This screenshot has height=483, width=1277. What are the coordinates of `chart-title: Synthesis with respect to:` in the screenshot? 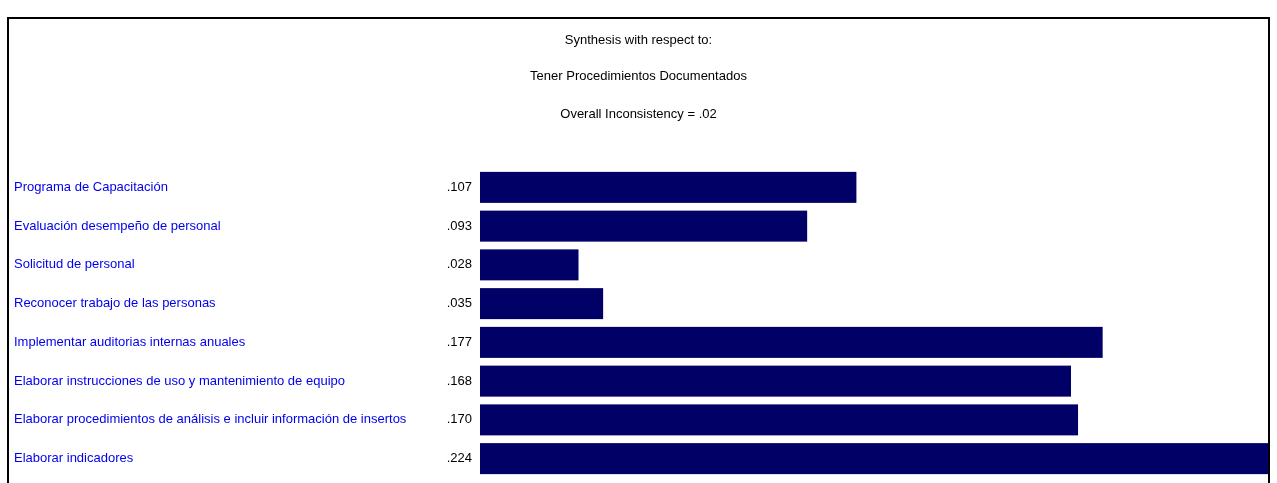 It's located at (638, 39).